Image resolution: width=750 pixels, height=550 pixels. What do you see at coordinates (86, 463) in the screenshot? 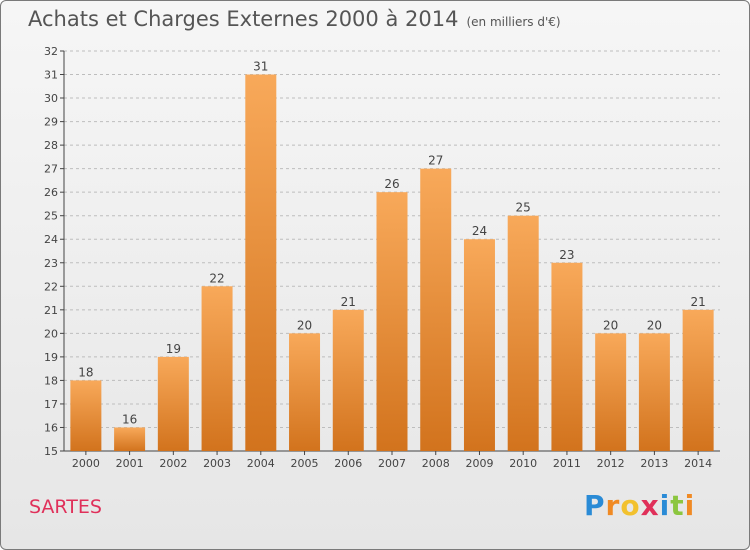
I see `x-tick-label: 2000` at bounding box center [86, 463].